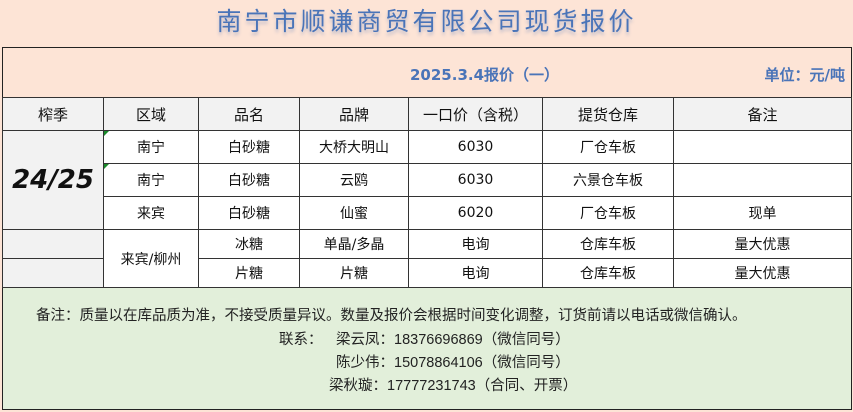 The height and width of the screenshot is (412, 853). Describe the element at coordinates (354, 114) in the screenshot. I see `col-brand: 品牌` at that location.